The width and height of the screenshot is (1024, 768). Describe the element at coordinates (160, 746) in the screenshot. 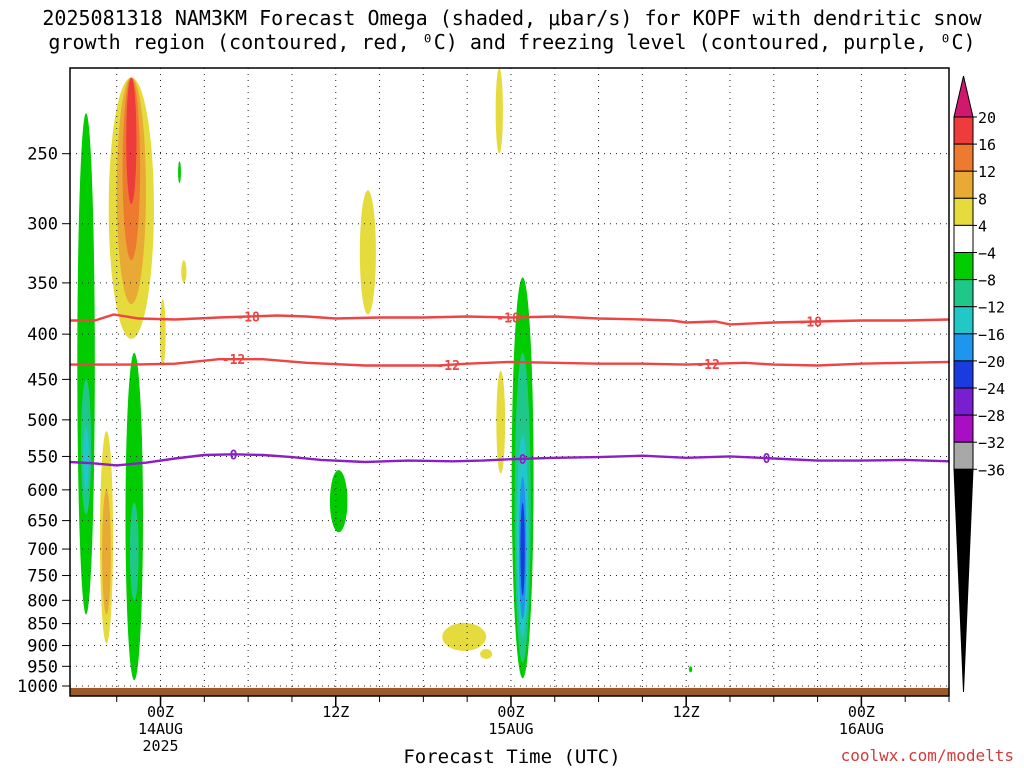

I see `x-tick-year: 2025` at that location.